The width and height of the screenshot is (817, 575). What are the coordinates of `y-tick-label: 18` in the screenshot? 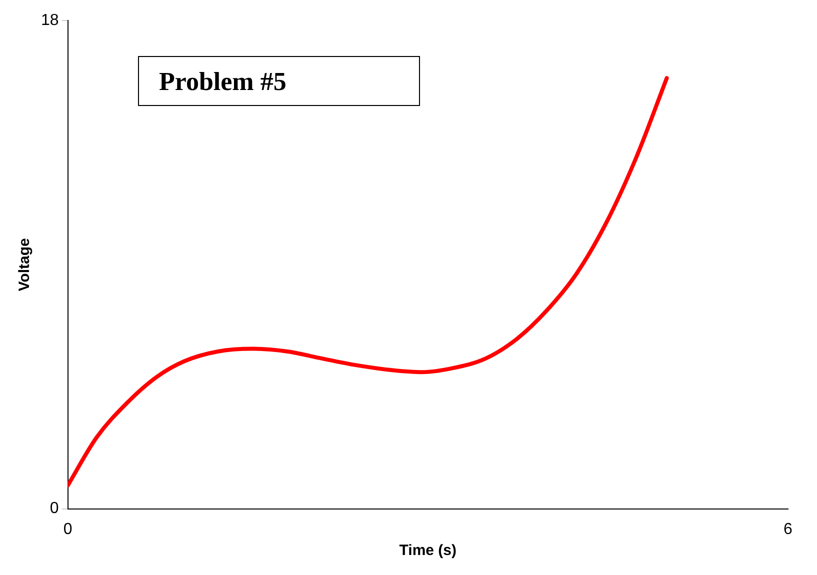 It's located at (50, 21).